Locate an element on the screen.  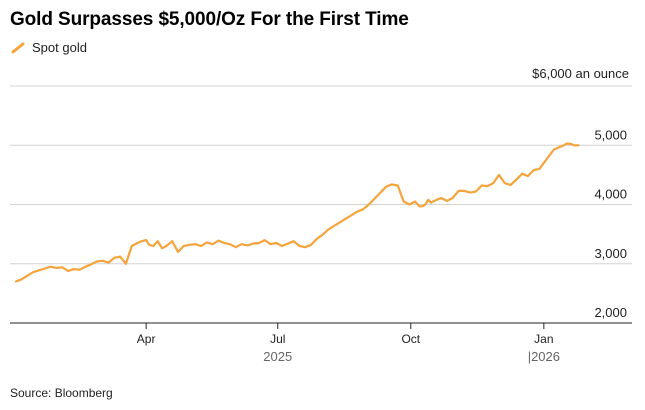
legend-label: Spot gold is located at coordinates (59, 47).